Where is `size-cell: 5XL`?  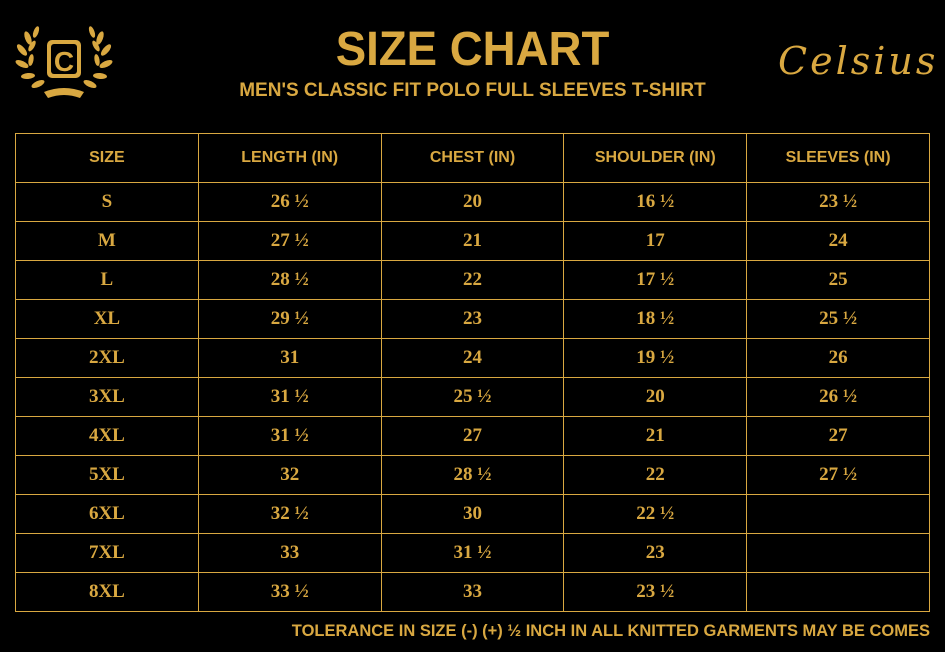 size-cell: 5XL is located at coordinates (107, 475).